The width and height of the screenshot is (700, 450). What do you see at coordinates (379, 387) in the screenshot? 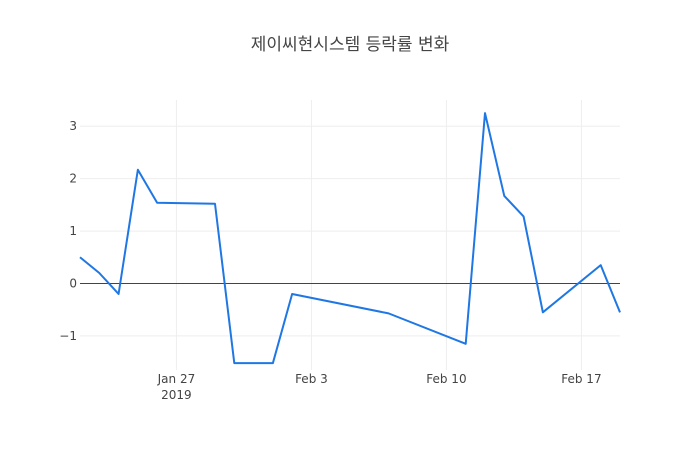
I see `x-axis-ticks: Jan 27 2019 Feb 3 Feb 10 Feb 17` at bounding box center [379, 387].